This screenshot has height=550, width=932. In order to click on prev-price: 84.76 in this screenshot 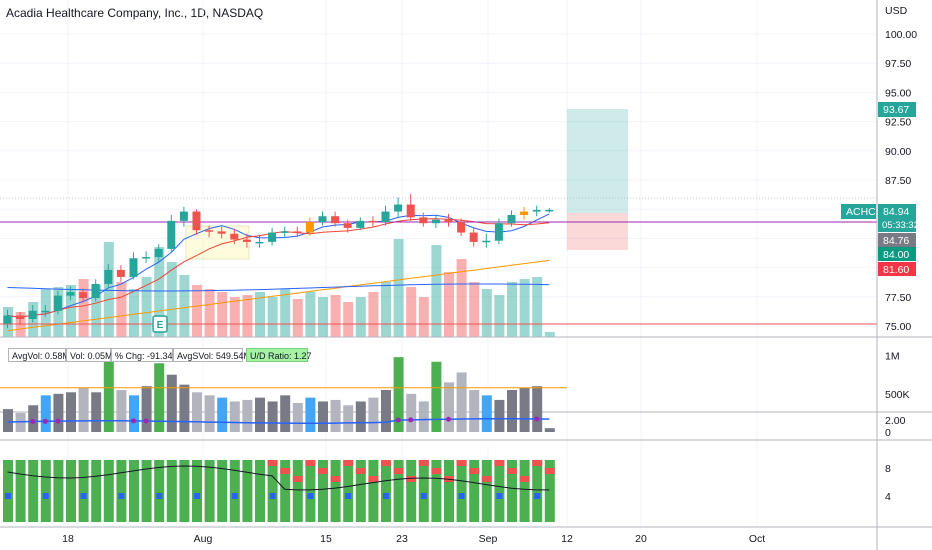, I will do `click(896, 241)`.